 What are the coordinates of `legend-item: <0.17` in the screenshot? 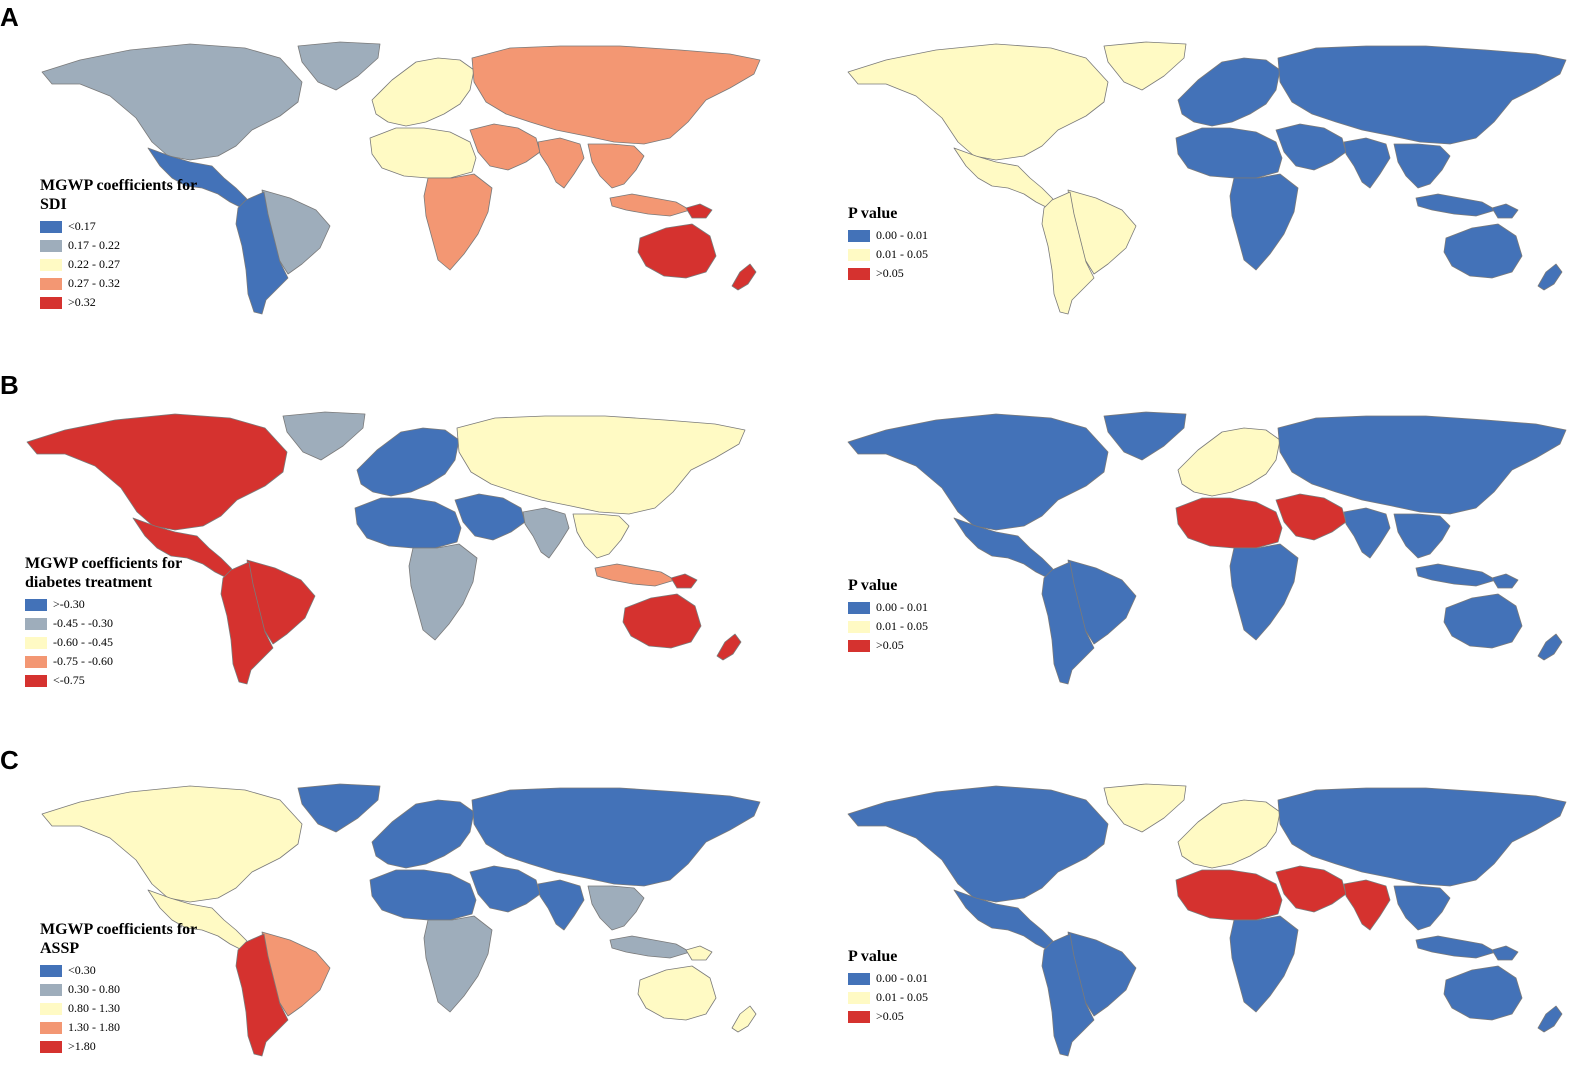 It's located at (118, 226).